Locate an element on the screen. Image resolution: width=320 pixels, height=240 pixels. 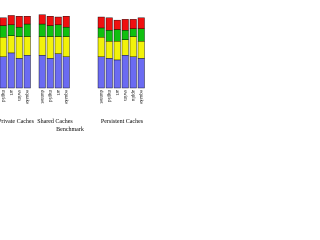
group-label: Persistent Caches is located at coordinates (122, 122).